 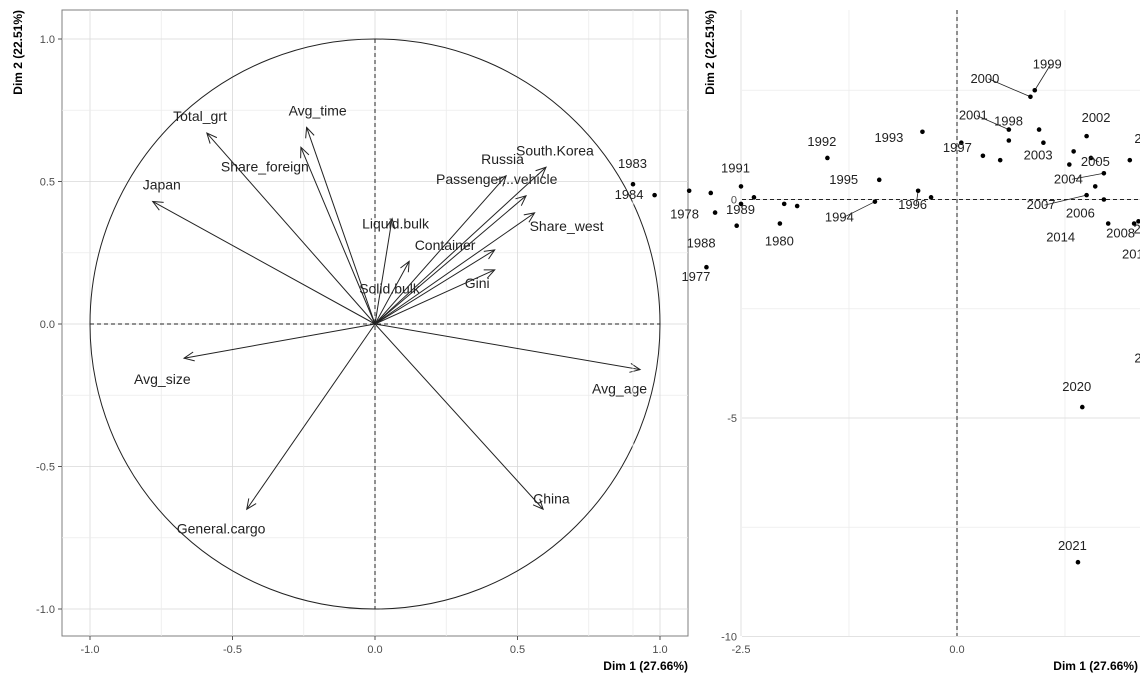 I want to click on point-label: 1988, so click(x=701, y=243).